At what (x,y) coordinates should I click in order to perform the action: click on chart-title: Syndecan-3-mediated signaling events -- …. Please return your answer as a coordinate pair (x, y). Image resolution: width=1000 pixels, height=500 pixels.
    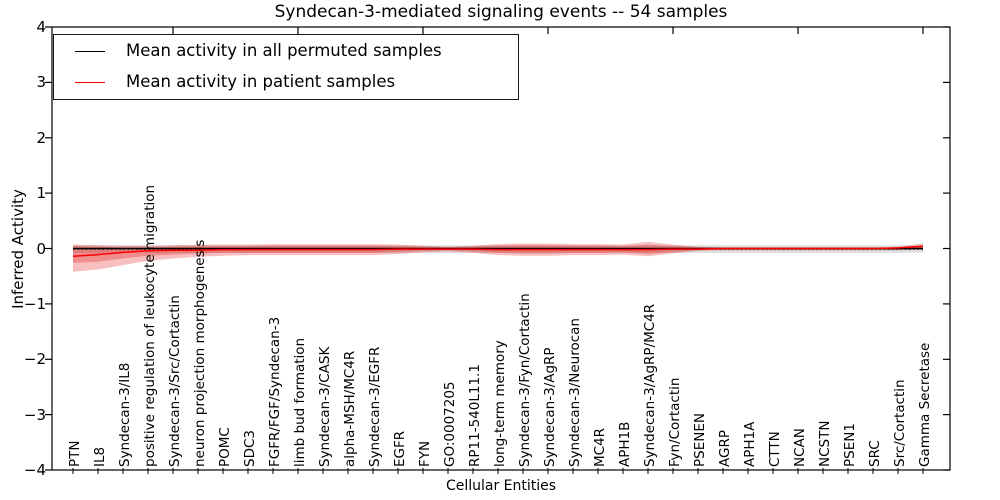
    Looking at the image, I should click on (501, 12).